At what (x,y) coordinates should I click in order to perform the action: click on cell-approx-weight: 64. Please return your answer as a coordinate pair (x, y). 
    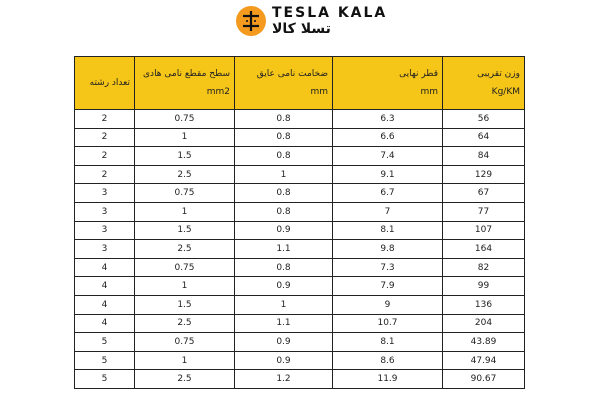
    Looking at the image, I should click on (483, 137).